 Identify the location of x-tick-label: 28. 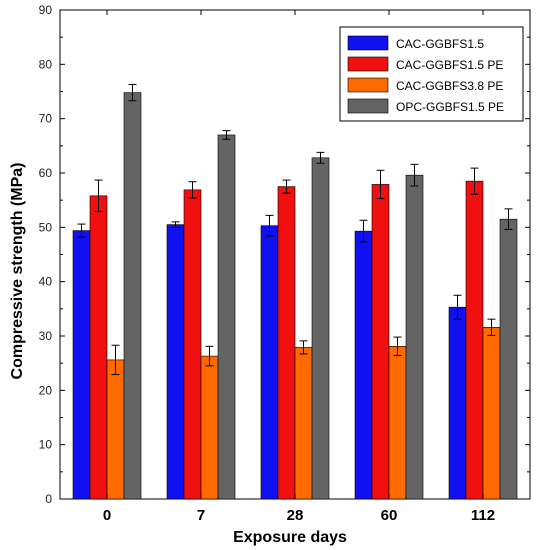
(295, 515).